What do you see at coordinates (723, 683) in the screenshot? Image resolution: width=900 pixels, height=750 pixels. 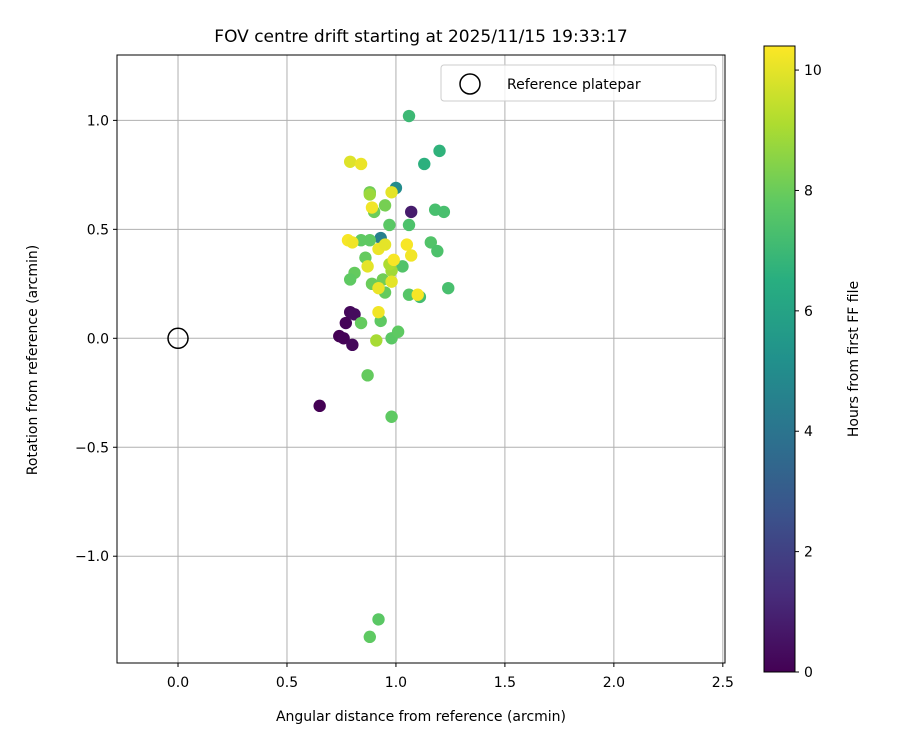 I see `x-tick-label: 2.5` at bounding box center [723, 683].